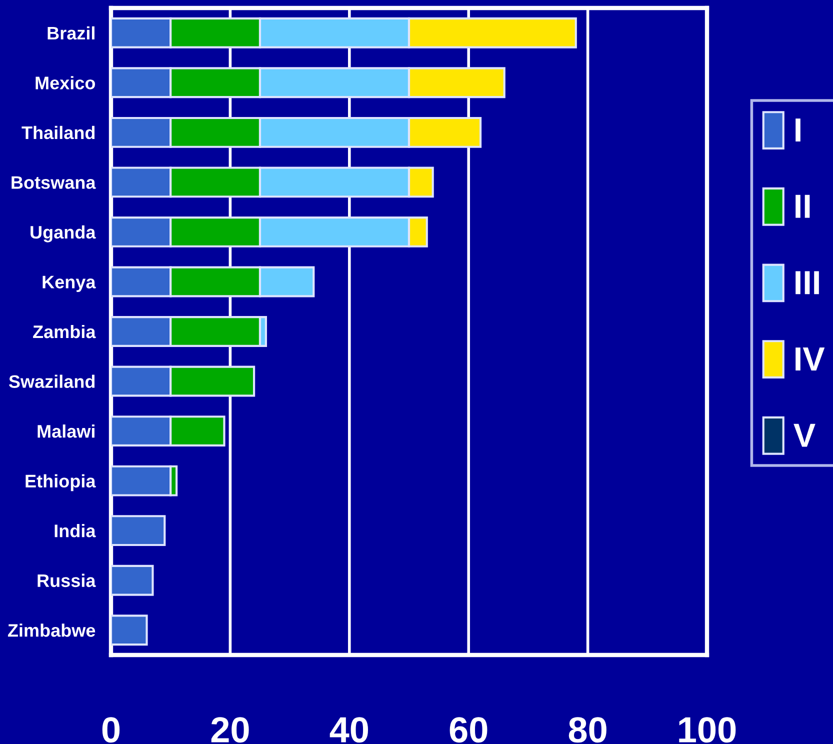 The width and height of the screenshot is (833, 744). What do you see at coordinates (469, 730) in the screenshot?
I see `x-tick-label: 60` at bounding box center [469, 730].